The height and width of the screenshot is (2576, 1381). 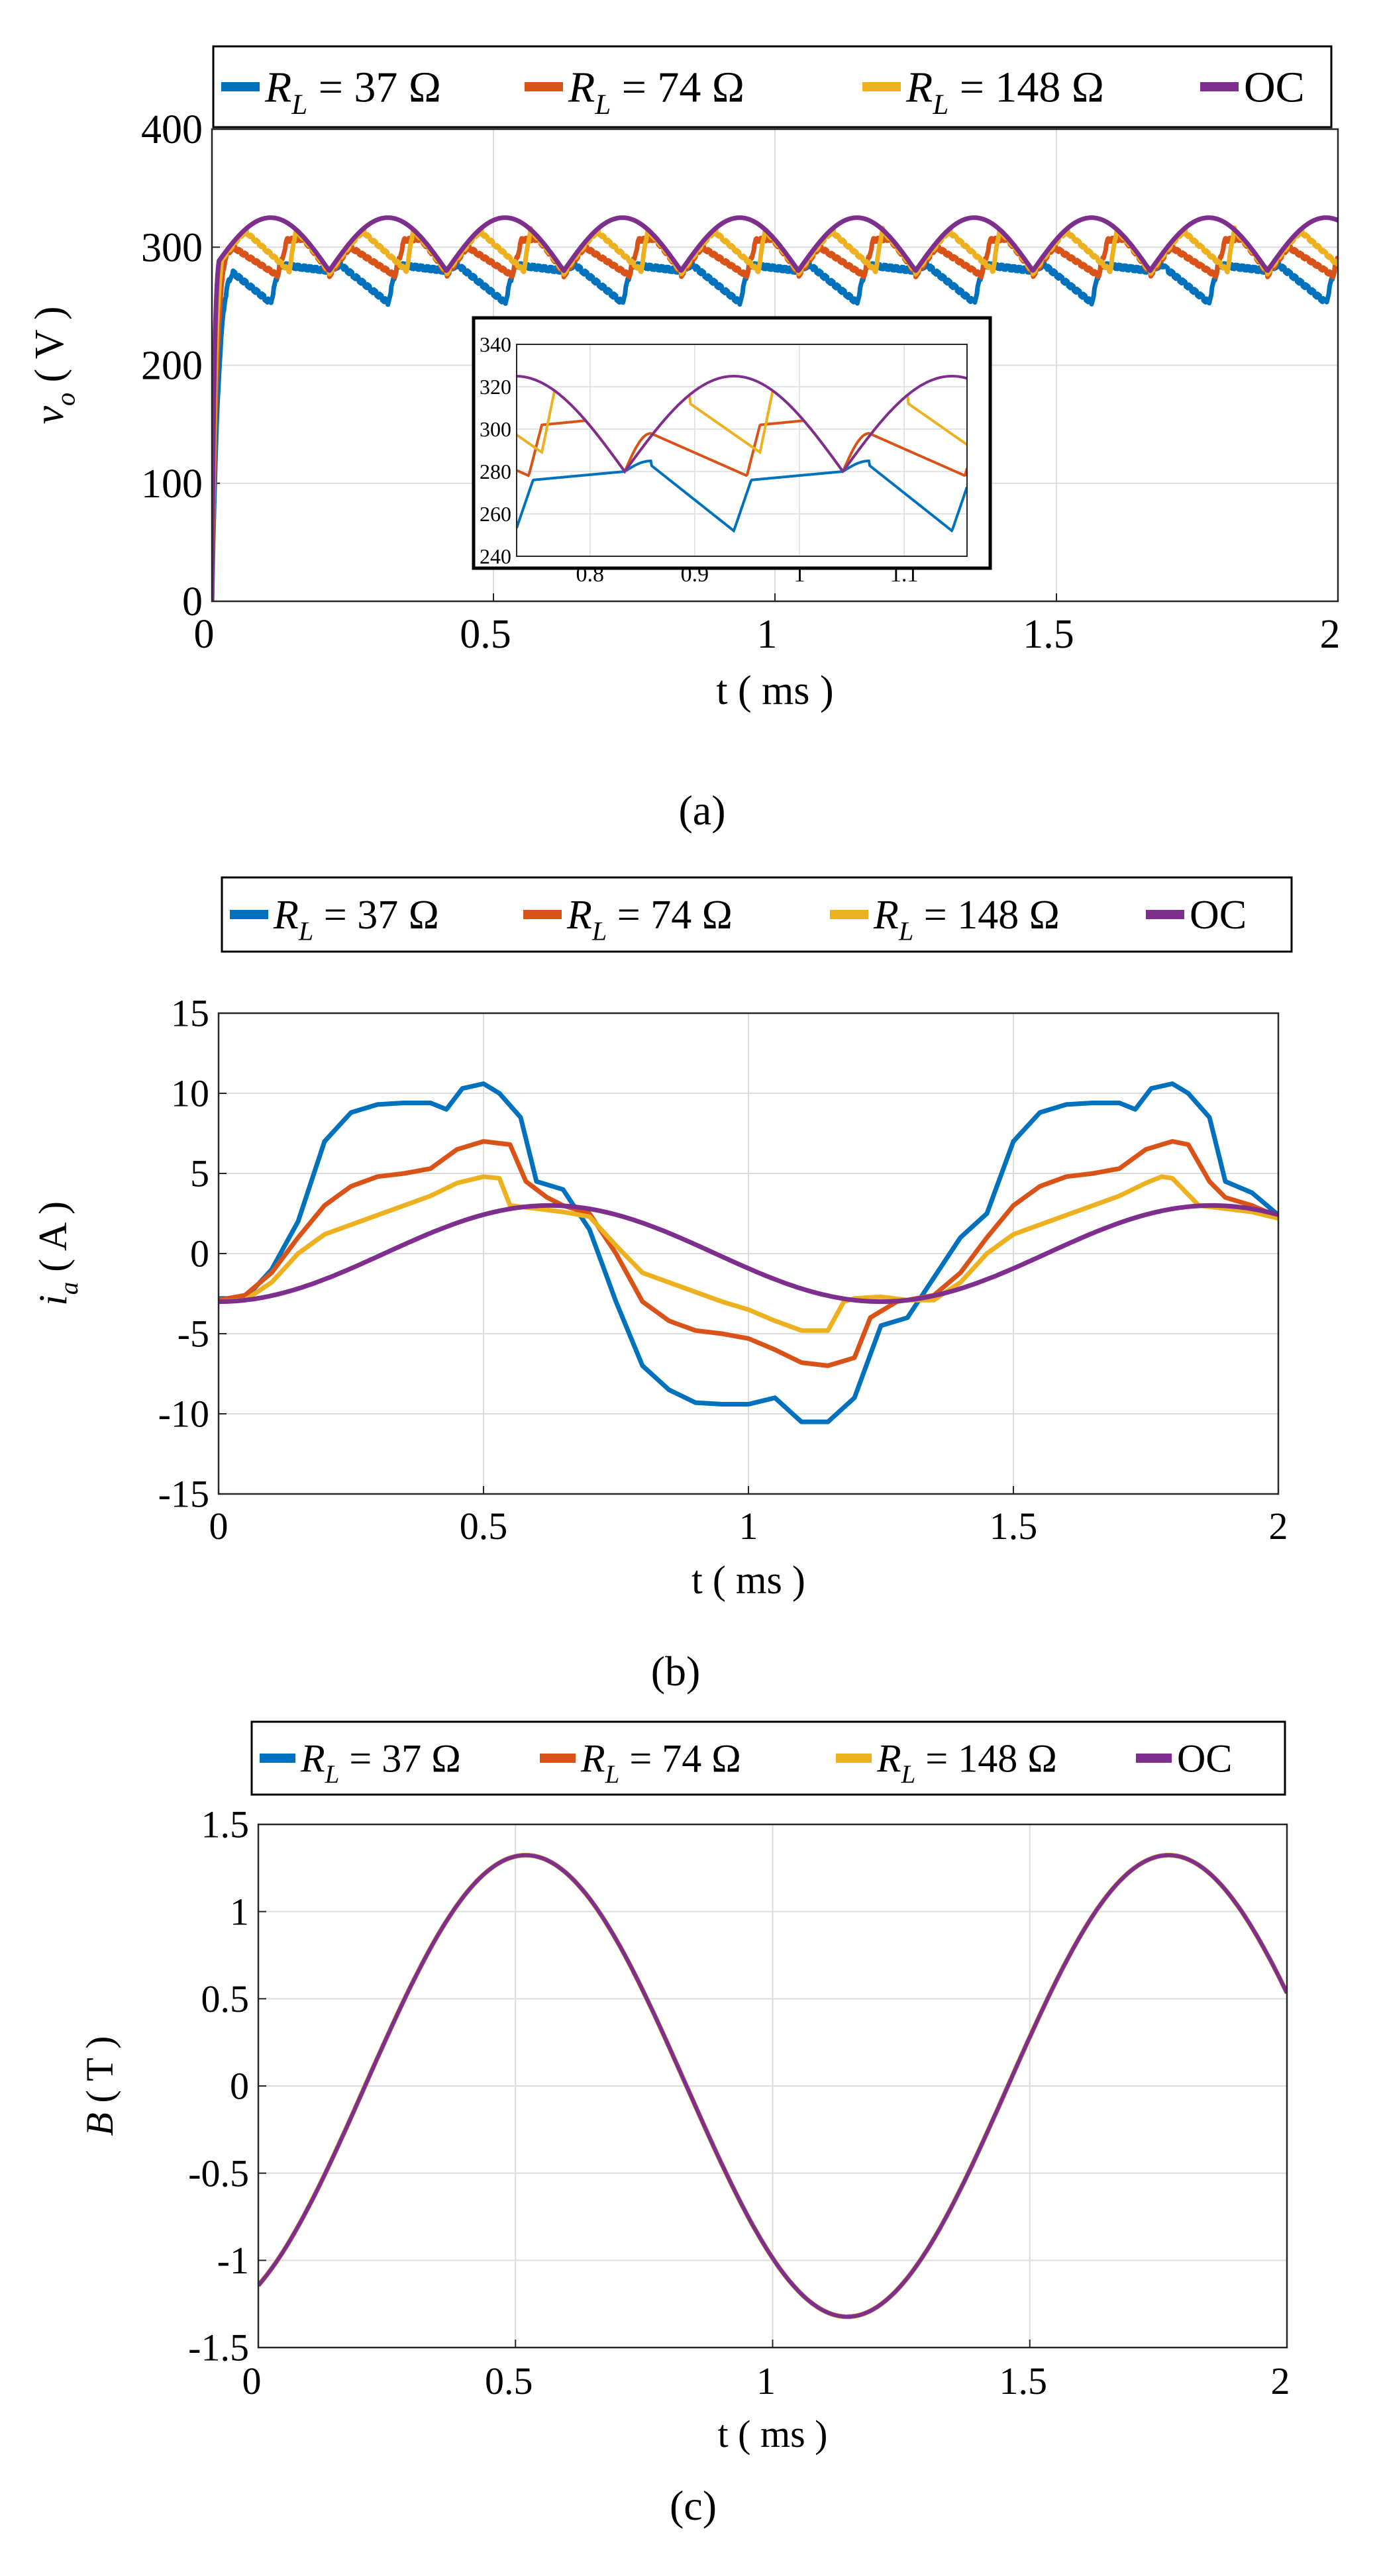 What do you see at coordinates (172, 247) in the screenshot?
I see `y-tick-label: 300` at bounding box center [172, 247].